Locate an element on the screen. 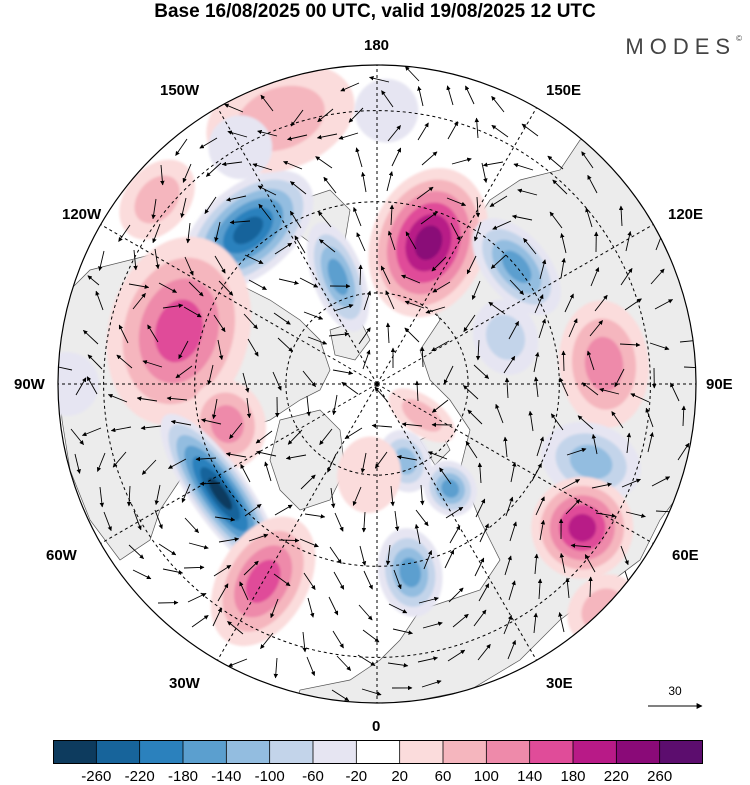  lon-label-120e: 120E is located at coordinates (685, 215).